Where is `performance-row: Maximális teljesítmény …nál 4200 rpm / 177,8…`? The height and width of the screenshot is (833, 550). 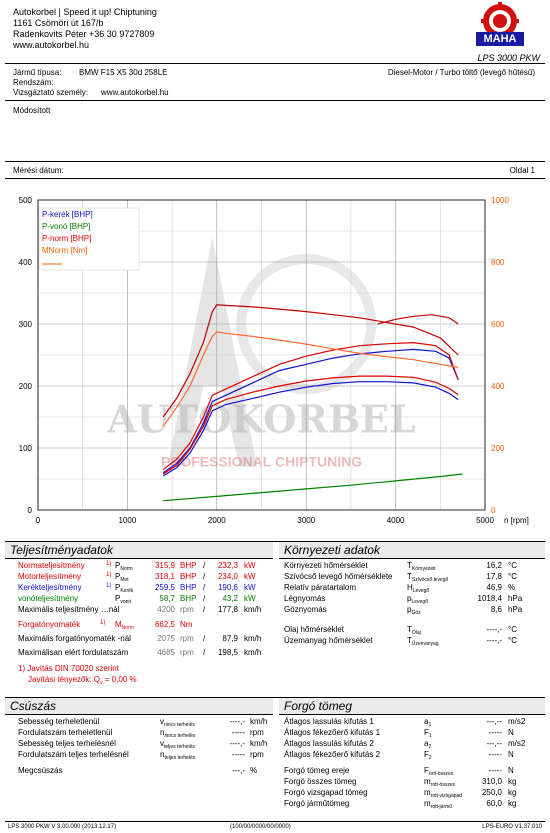 performance-row: Maximális teljesítmény …nál 4200 rpm / 177,8… is located at coordinates (143, 610).